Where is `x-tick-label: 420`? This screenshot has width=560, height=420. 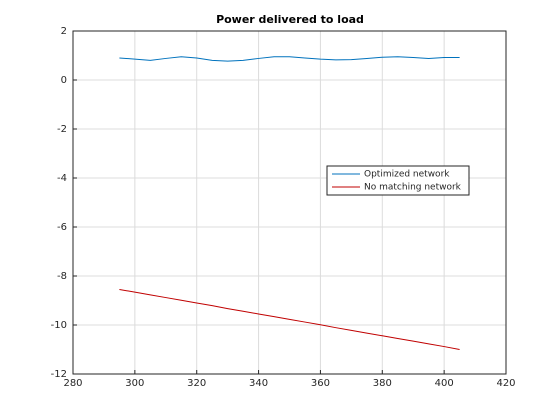
x-tick-label: 420 is located at coordinates (505, 383).